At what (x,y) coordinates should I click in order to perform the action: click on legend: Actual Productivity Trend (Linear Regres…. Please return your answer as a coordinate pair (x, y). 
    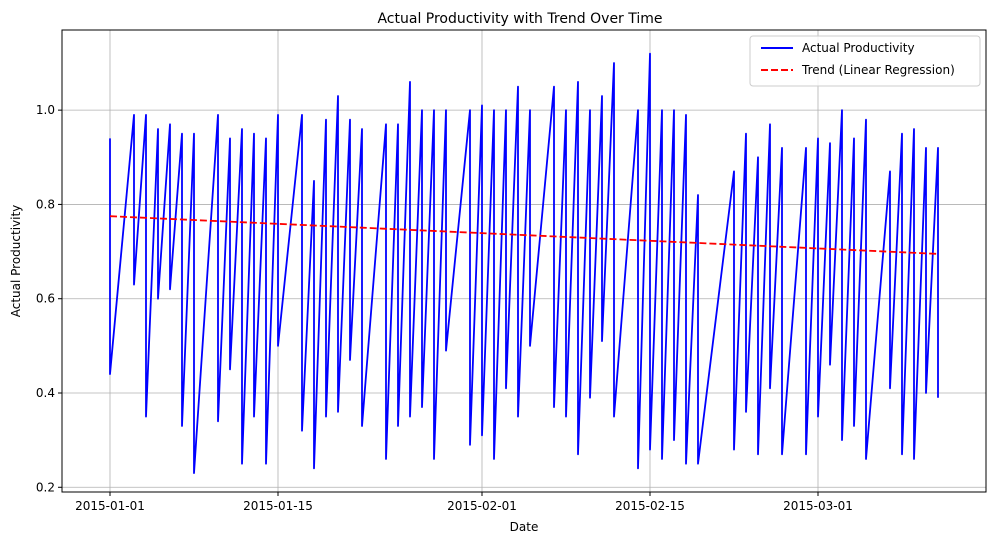
    Looking at the image, I should click on (865, 61).